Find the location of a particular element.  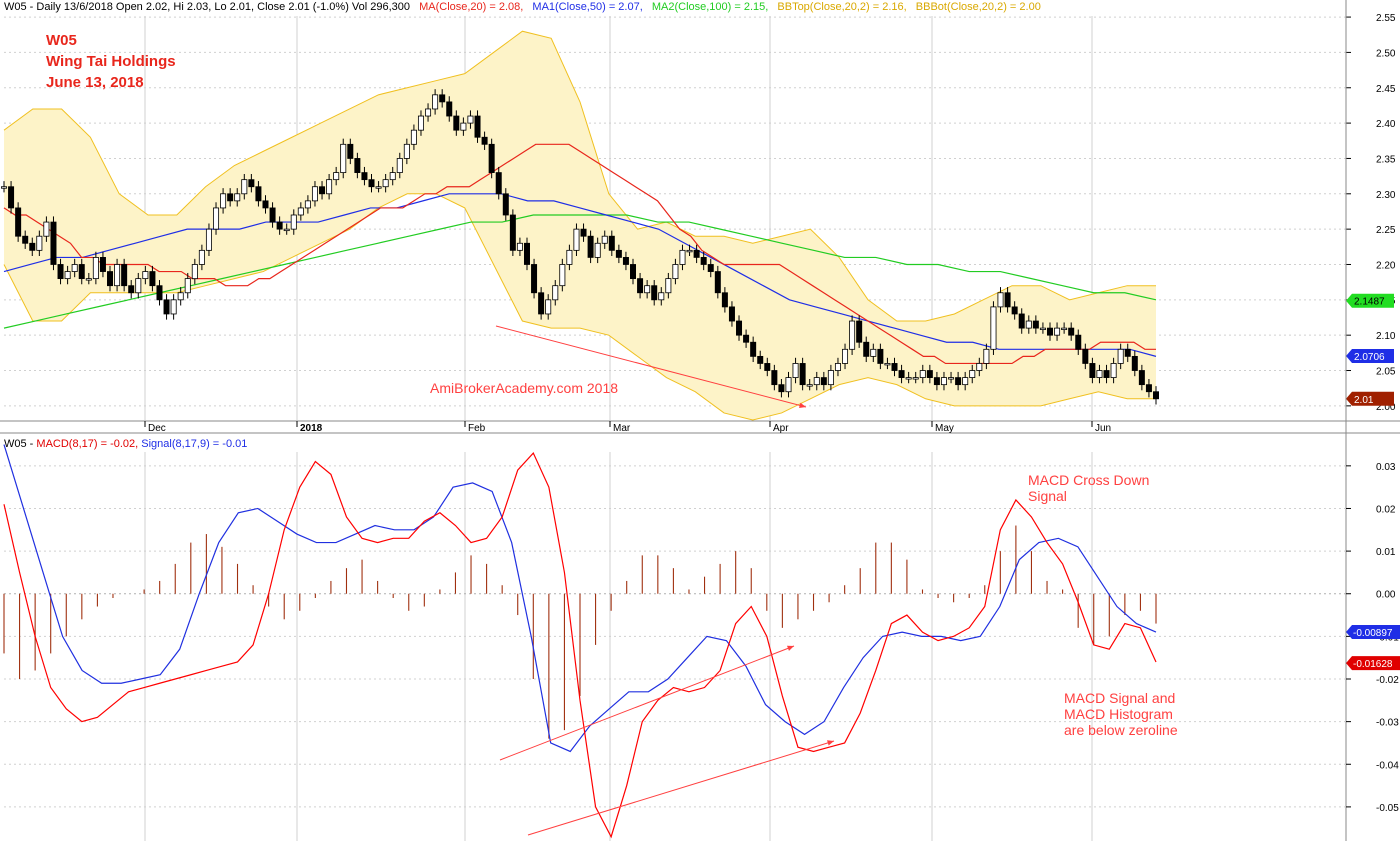

watermark-text: AmiBrokerAcademy.com 2018 is located at coordinates (524, 388).